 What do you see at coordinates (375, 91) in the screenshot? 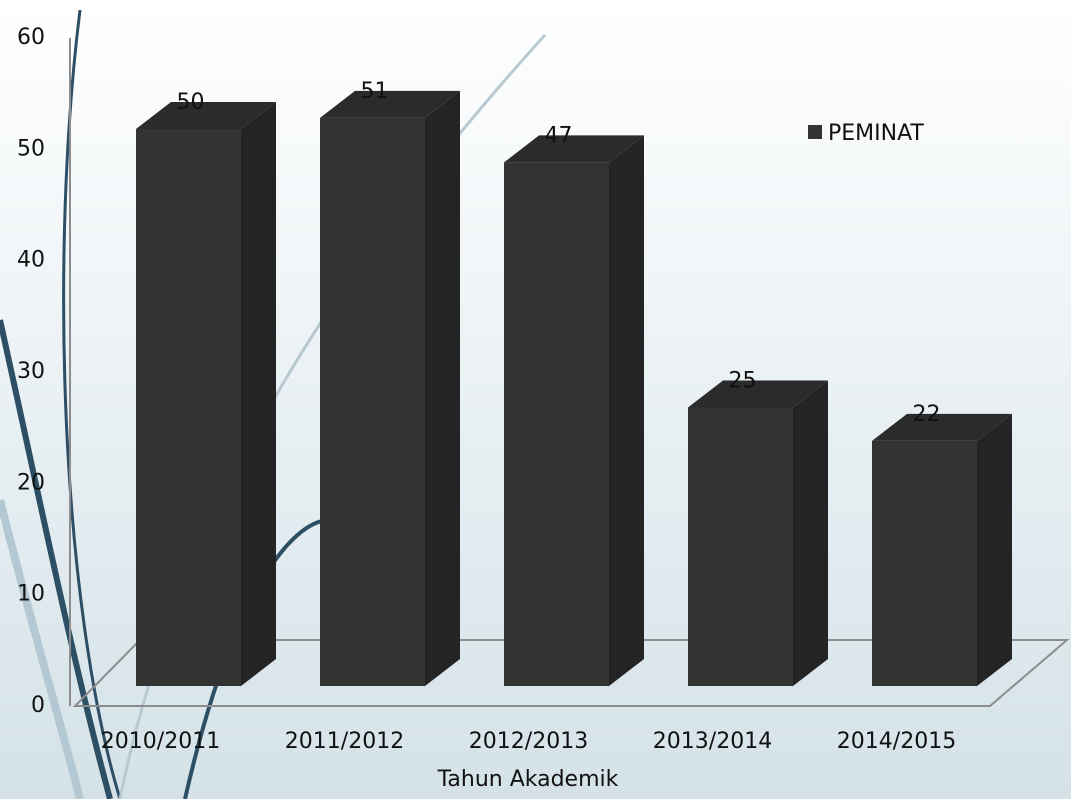
I see `data-label: 51` at bounding box center [375, 91].